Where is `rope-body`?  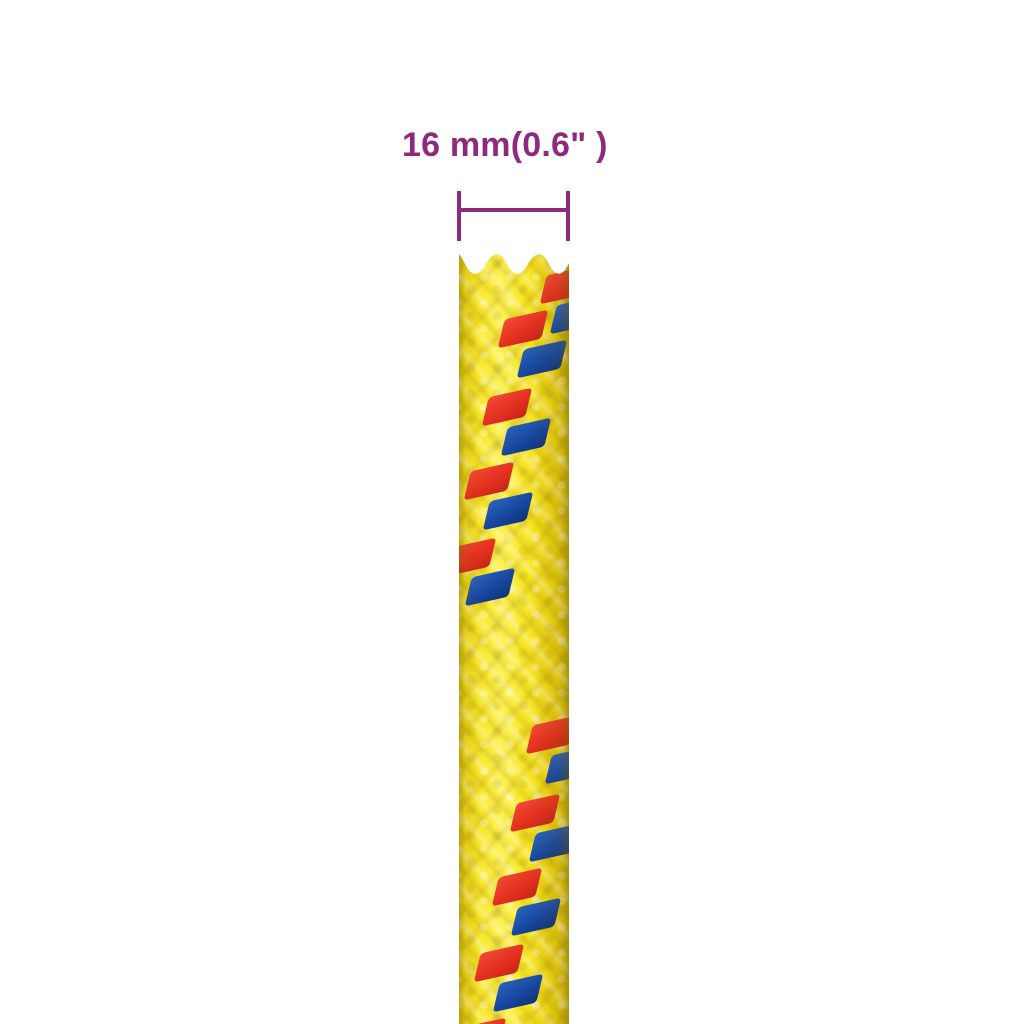
rope-body is located at coordinates (514, 638).